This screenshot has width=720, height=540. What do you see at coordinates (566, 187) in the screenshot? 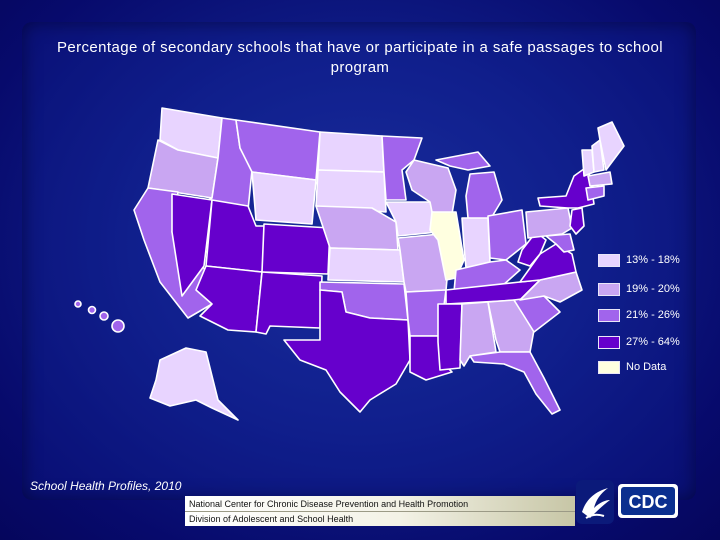
I see `state-ny` at bounding box center [566, 187].